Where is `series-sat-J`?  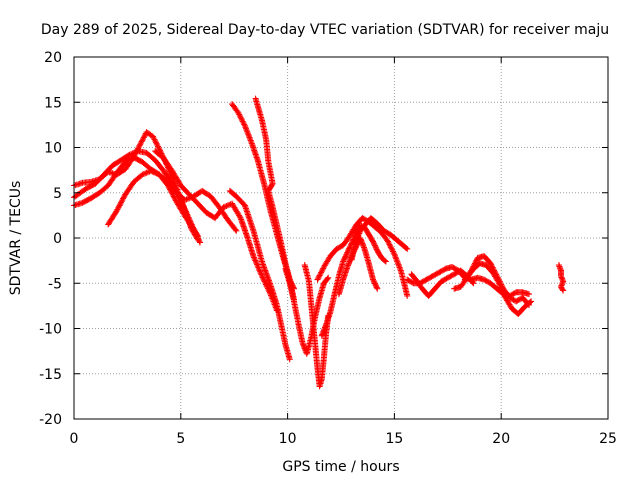 series-sat-J is located at coordinates (316, 326).